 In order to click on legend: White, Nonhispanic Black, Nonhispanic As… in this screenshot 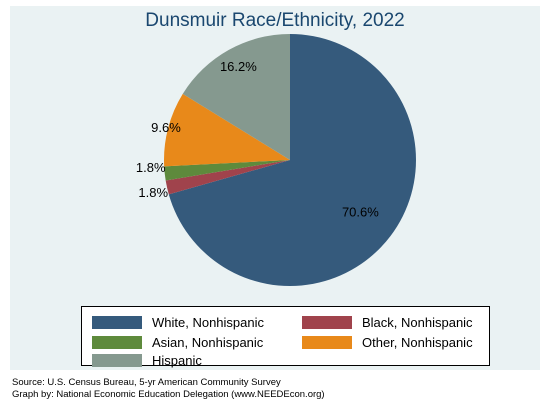, I will do `click(285, 337)`.